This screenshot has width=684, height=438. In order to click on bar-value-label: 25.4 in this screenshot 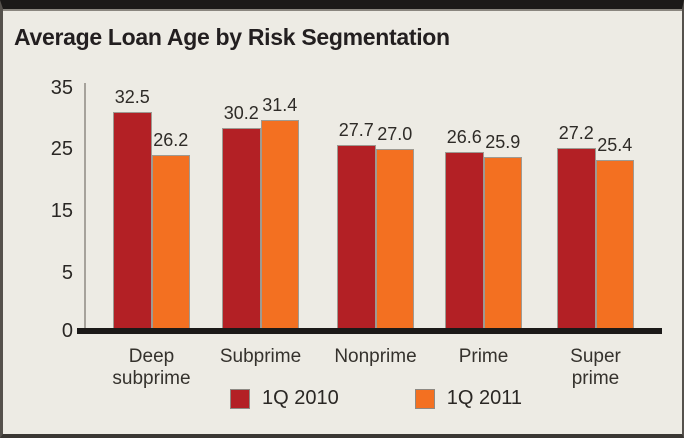, I will do `click(615, 145)`.